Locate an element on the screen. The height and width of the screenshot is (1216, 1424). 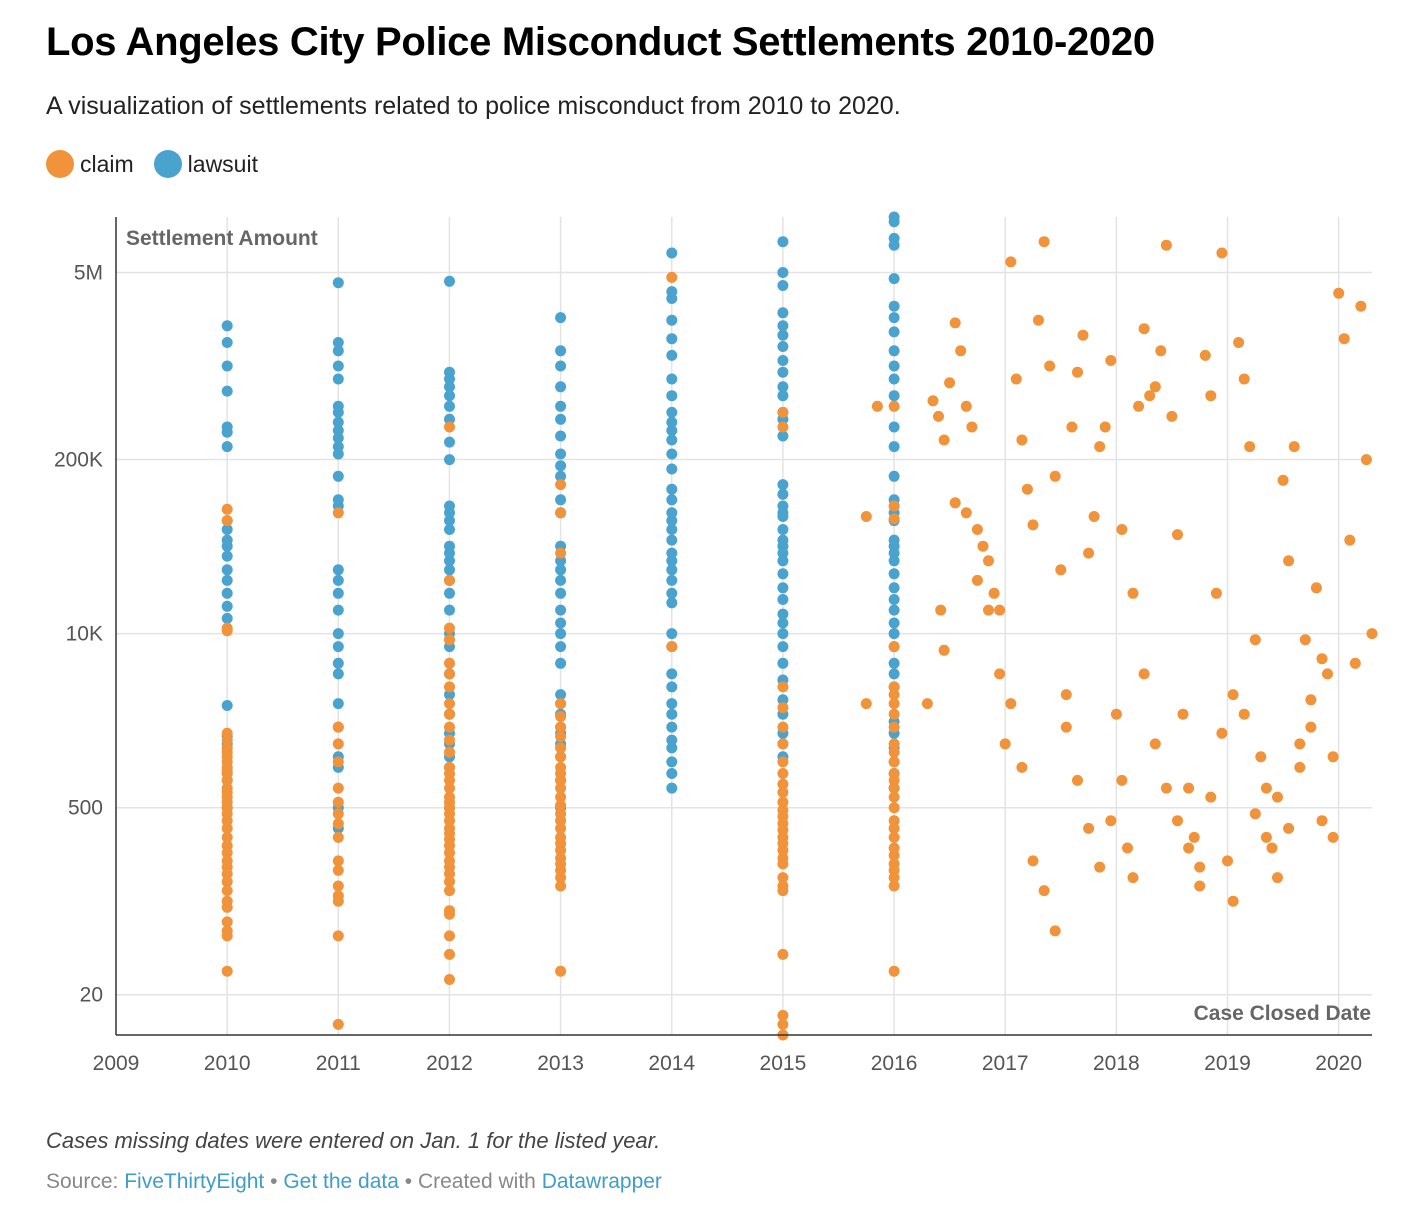
y-axis-label: Settlement Amount is located at coordinates (222, 238).